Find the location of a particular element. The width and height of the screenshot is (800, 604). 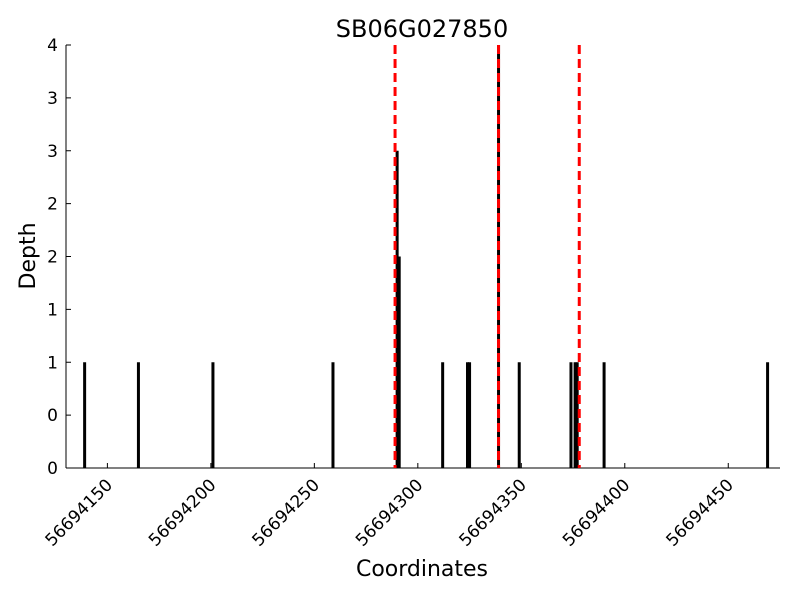

x-tick-label: 56694200 is located at coordinates (182, 512).